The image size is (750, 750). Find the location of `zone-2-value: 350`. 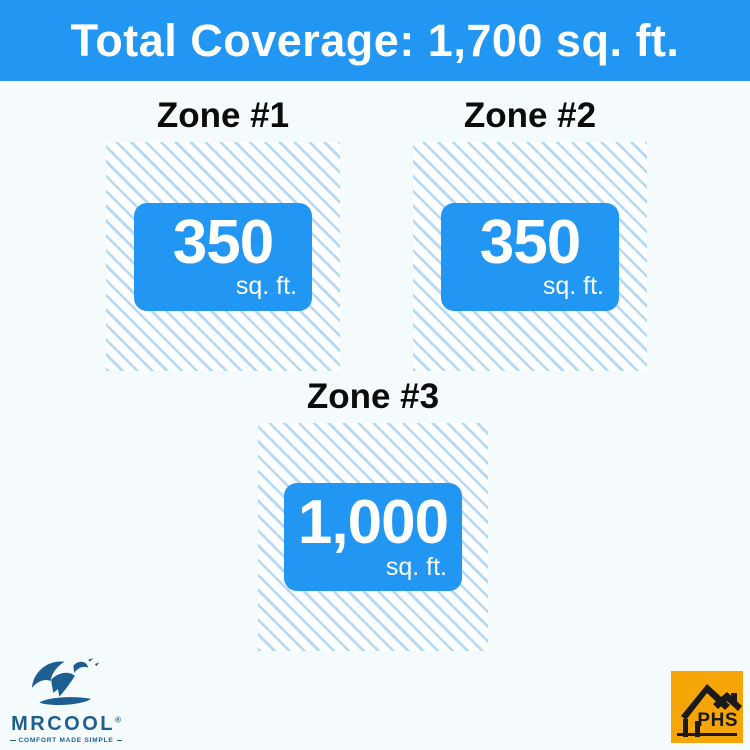

zone-2-value: 350 is located at coordinates (530, 242).